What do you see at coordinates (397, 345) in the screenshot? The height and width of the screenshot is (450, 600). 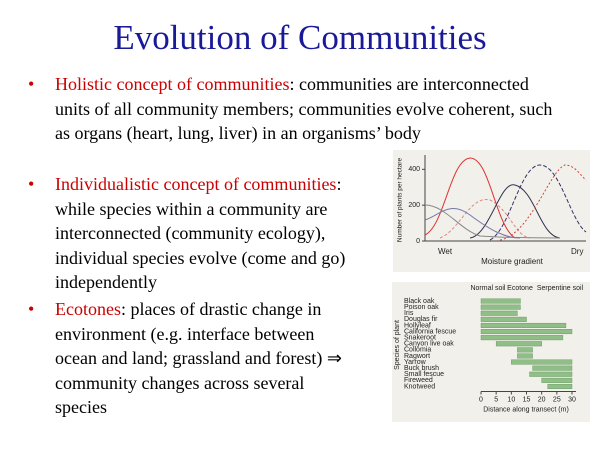 I see `y-axis-label: Species of plant` at bounding box center [397, 345].